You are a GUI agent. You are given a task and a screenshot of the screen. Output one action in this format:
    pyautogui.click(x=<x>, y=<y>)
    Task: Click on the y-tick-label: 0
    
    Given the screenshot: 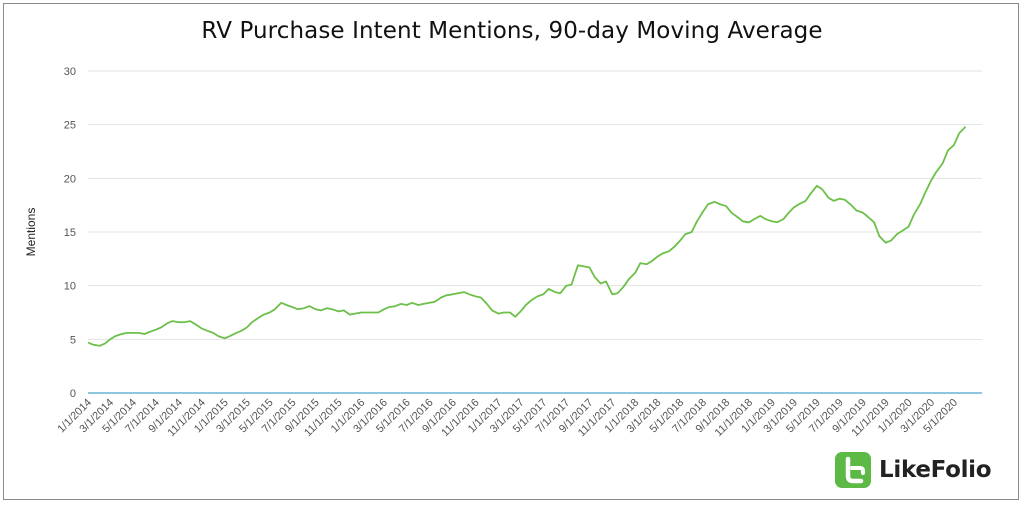 What is the action you would take?
    pyautogui.click(x=73, y=394)
    